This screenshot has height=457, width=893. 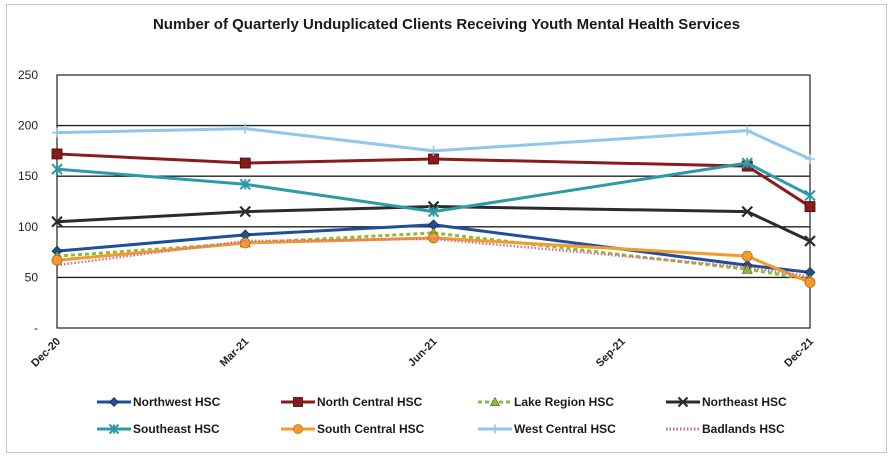 What do you see at coordinates (28, 126) in the screenshot?
I see `y-tick-label: 200` at bounding box center [28, 126].